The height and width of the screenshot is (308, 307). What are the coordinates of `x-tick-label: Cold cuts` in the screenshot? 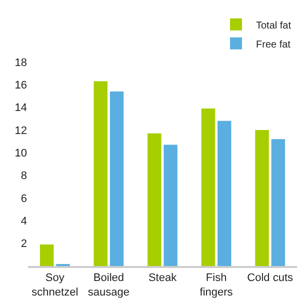 It's located at (270, 278).